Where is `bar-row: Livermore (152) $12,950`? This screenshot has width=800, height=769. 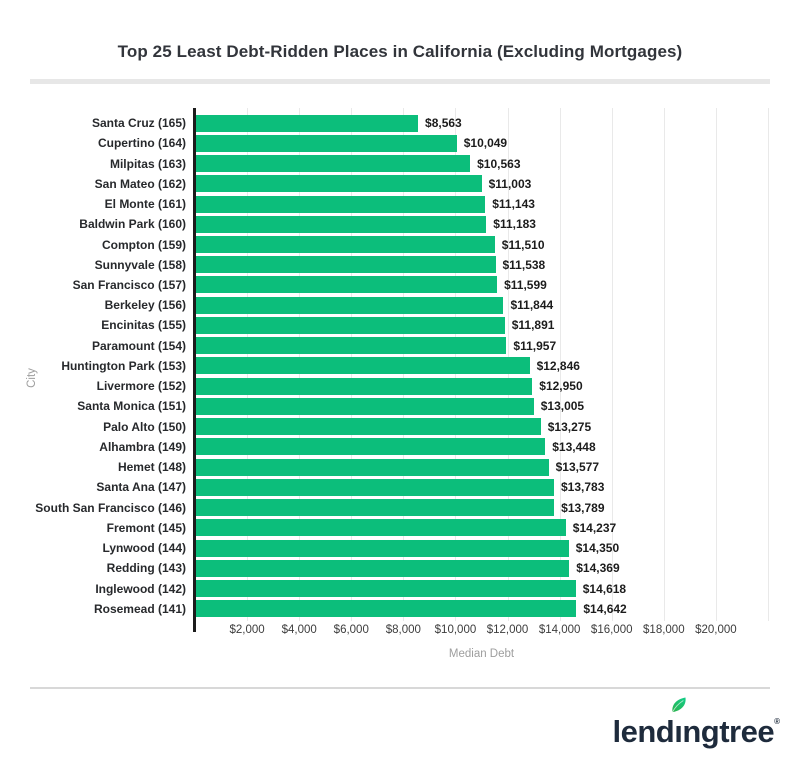
bar-row: Livermore (152) $12,950 is located at coordinates (432, 386).